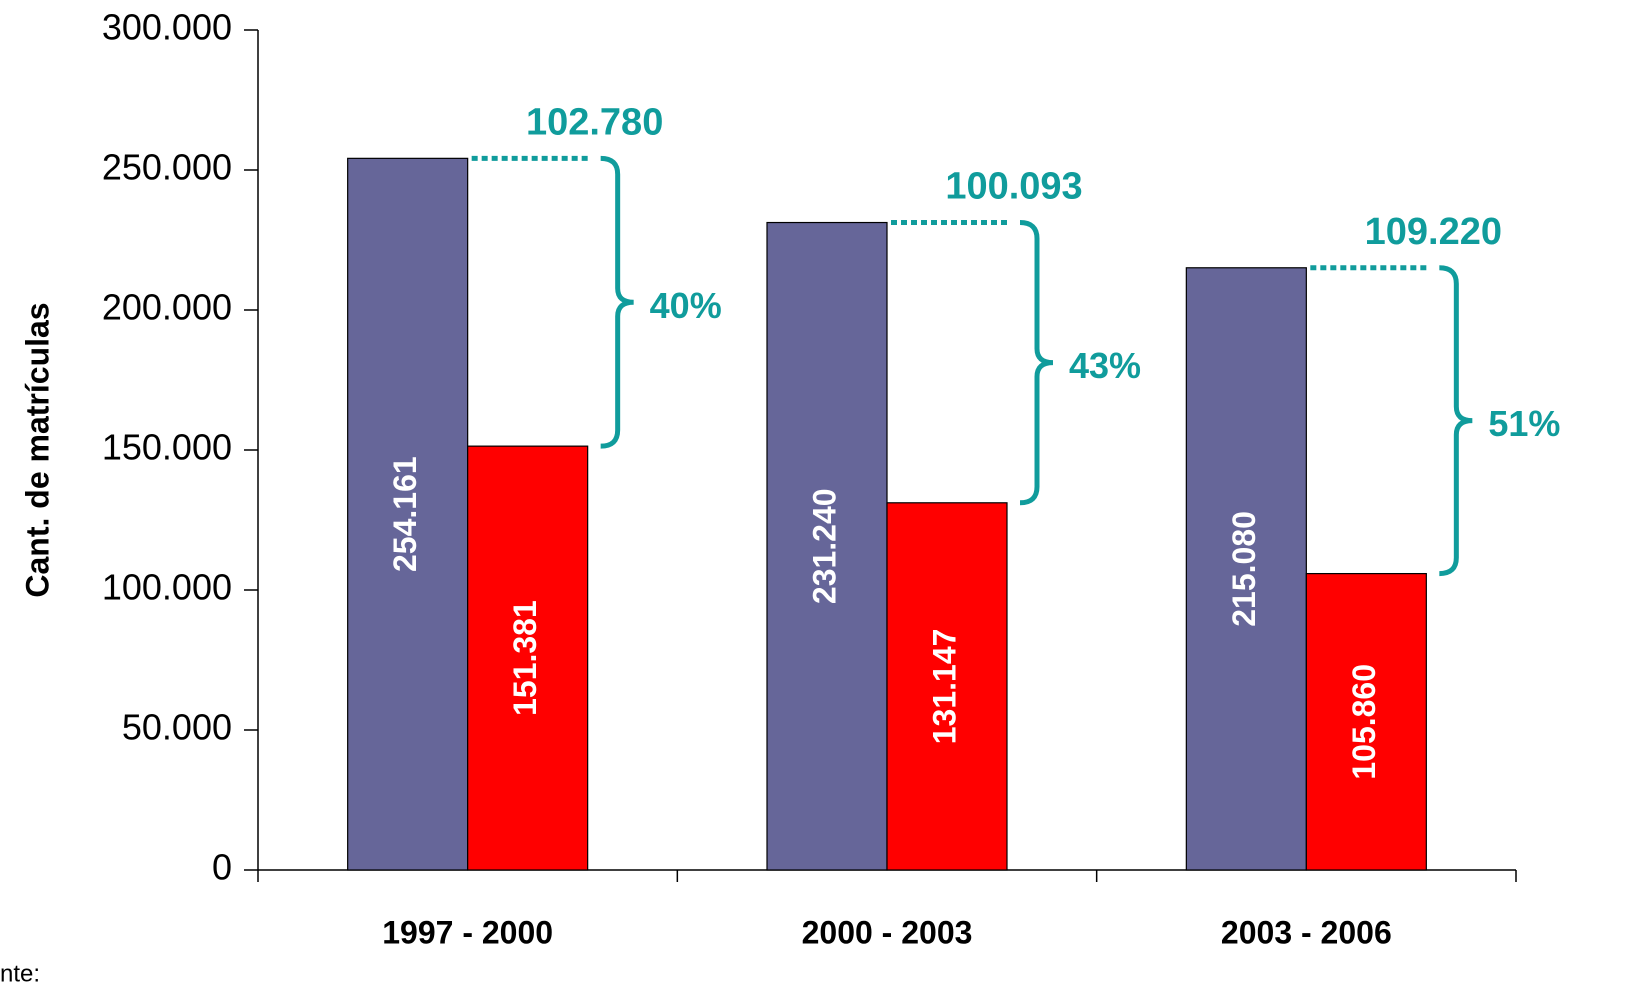 Image resolution: width=1630 pixels, height=990 pixels. What do you see at coordinates (594, 122) in the screenshot?
I see `difference-label: 102.780` at bounding box center [594, 122].